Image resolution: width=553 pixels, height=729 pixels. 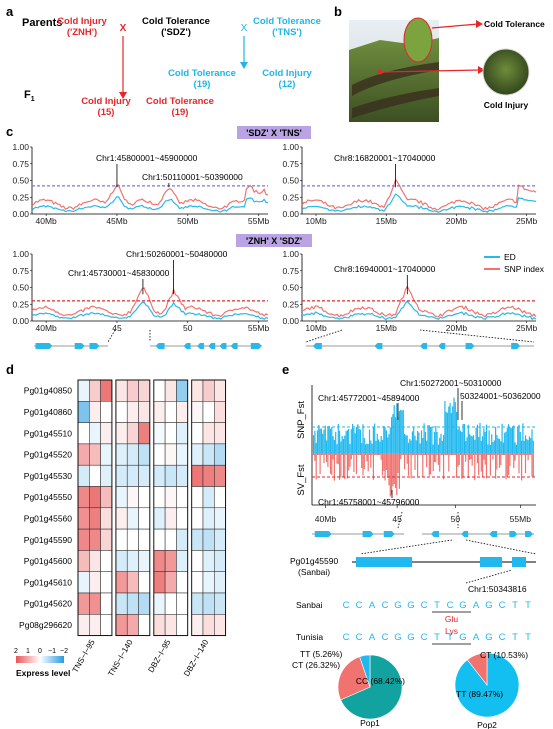 What do you see at coordinates (437, 605) in the screenshot?
I see `seq-base: T` at bounding box center [437, 605].